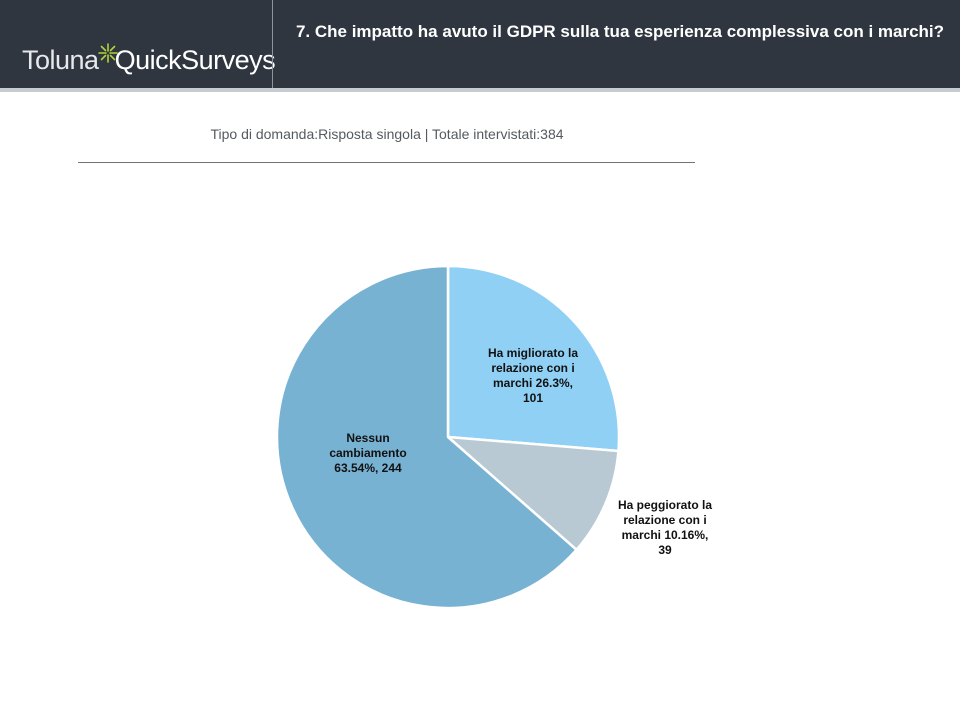 This screenshot has height=720, width=960. Describe the element at coordinates (368, 452) in the screenshot. I see `pie-slice-label-2: Nessun cambiamento 63.54%, 244` at that location.